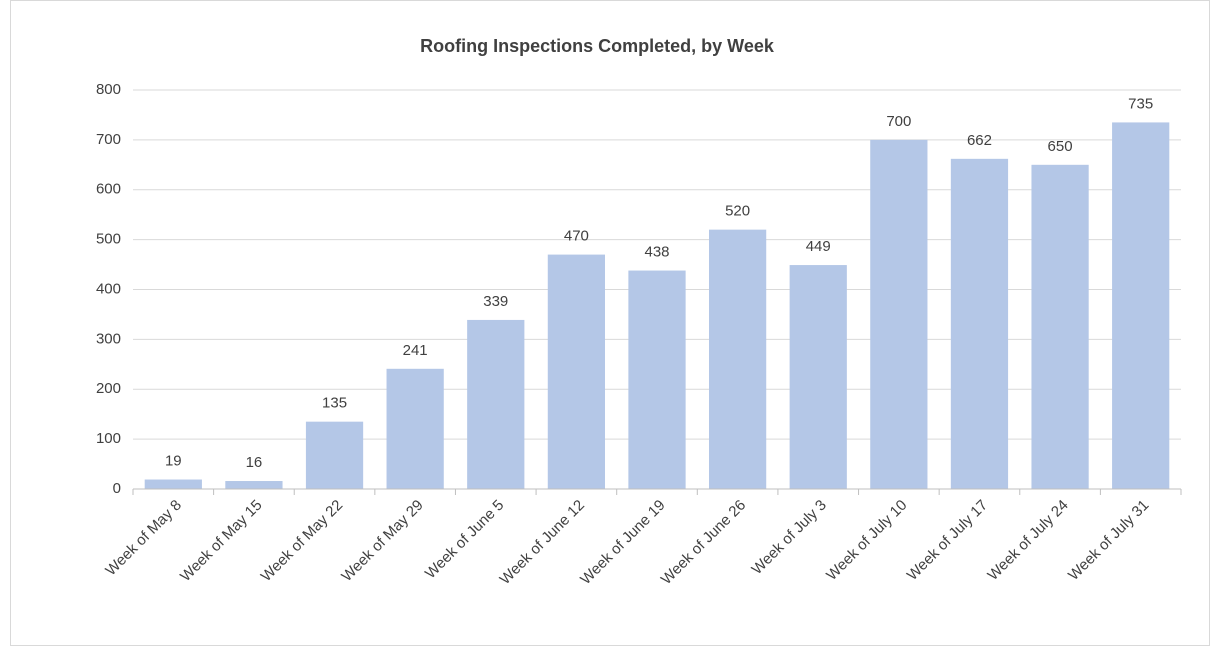  I want to click on data-label: 16, so click(254, 462).